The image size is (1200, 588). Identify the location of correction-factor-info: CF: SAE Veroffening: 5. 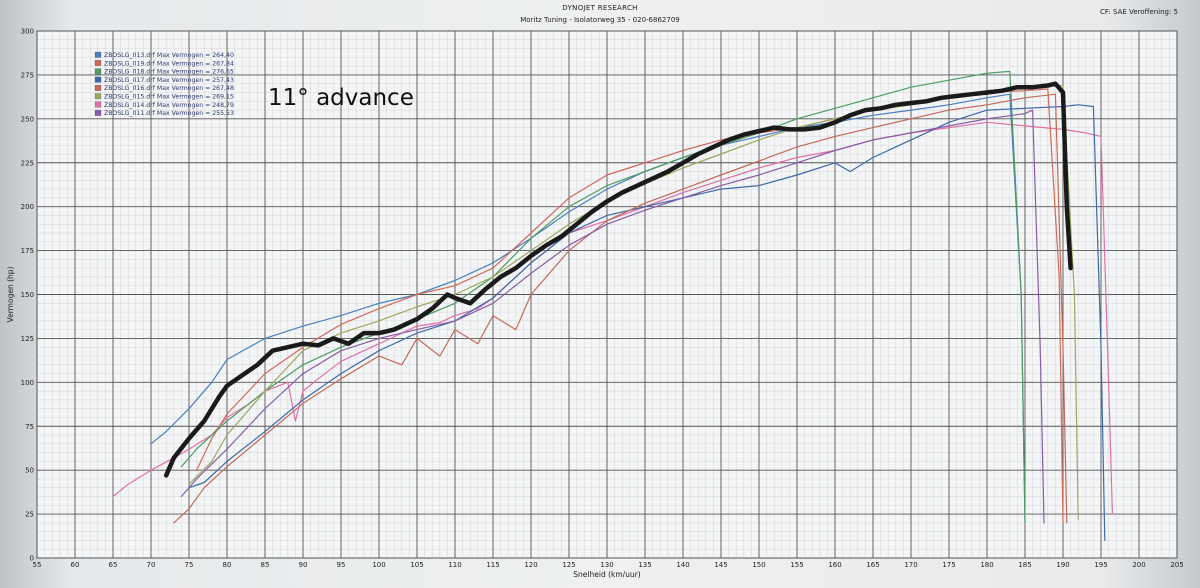
(1139, 12).